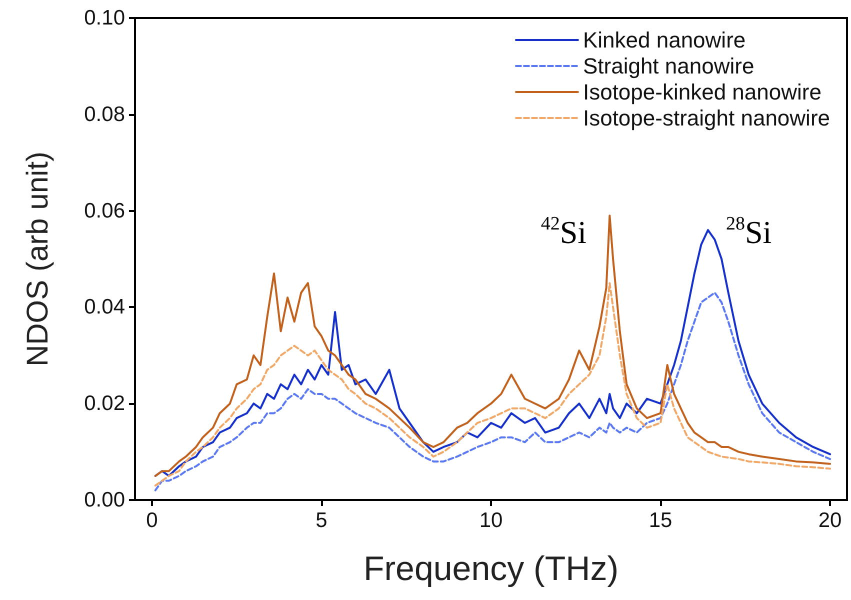  What do you see at coordinates (660, 520) in the screenshot?
I see `x-tick-label: 15` at bounding box center [660, 520].